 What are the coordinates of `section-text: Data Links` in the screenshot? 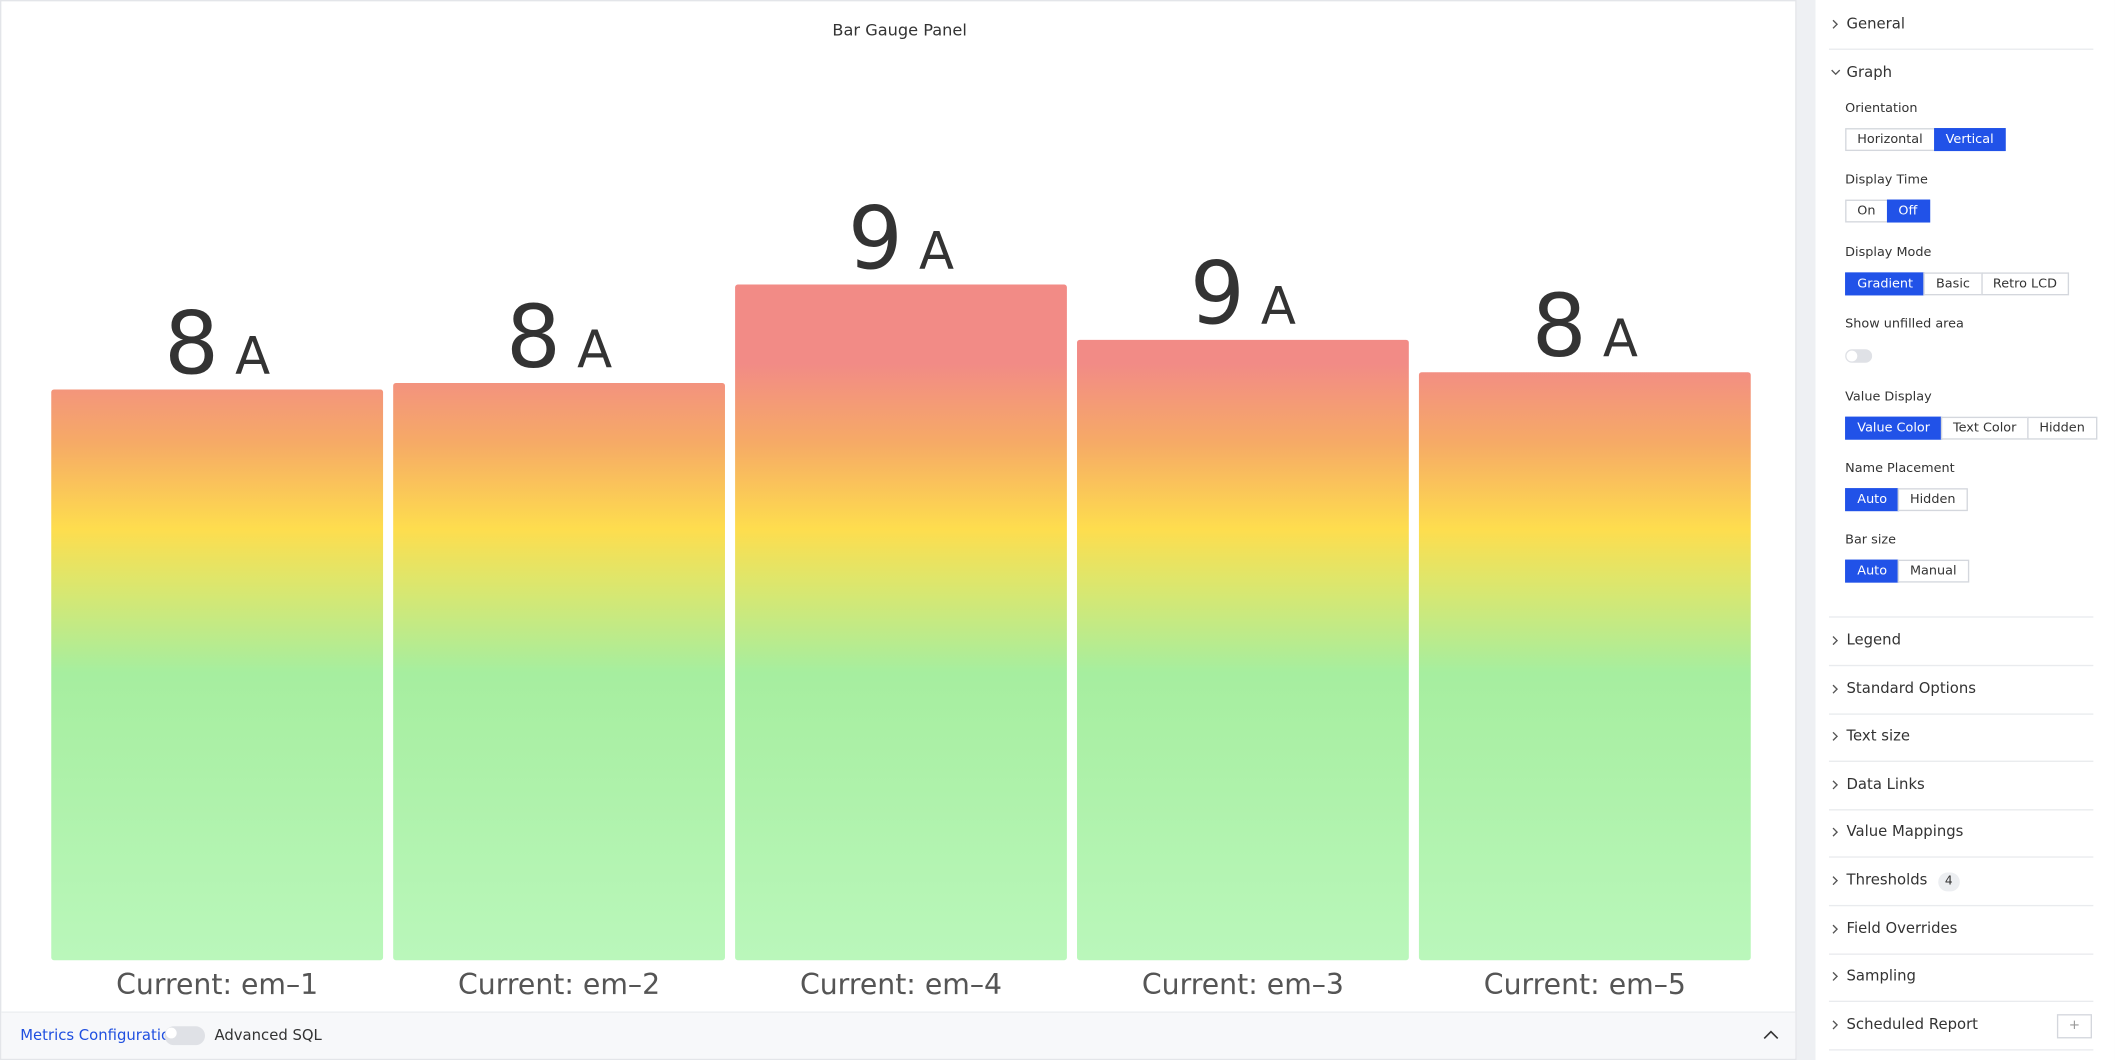 It's located at (1885, 784).